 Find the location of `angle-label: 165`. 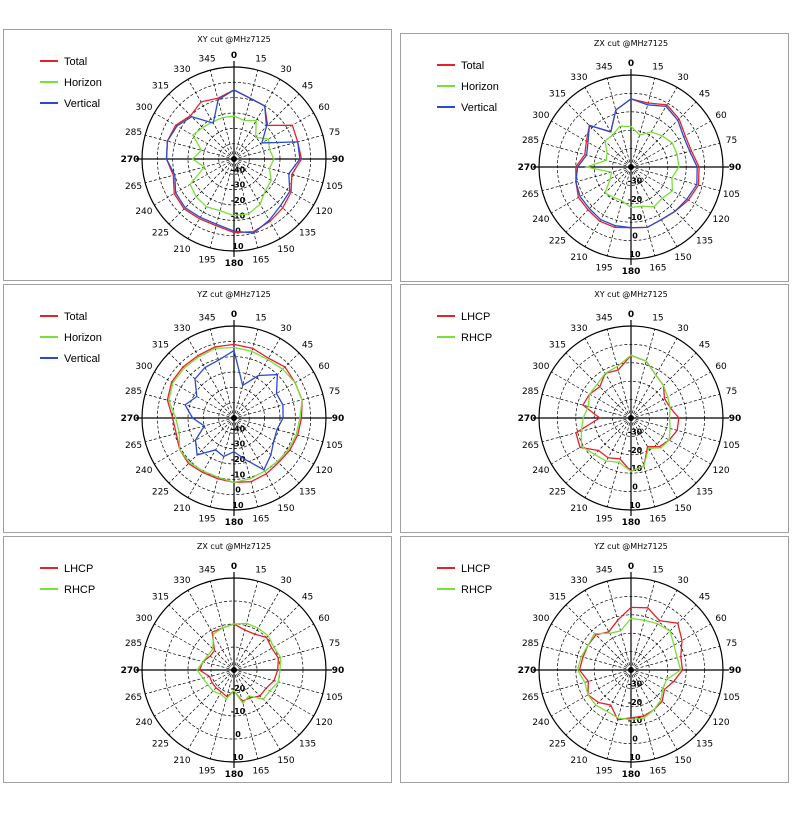

angle-label: 165 is located at coordinates (260, 260).